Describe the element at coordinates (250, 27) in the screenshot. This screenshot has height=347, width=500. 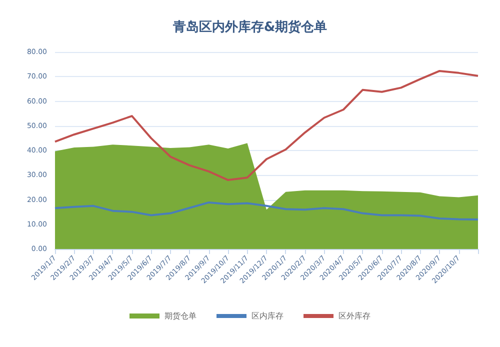
I see `chart-title: 青岛区内外库存&期货仓单` at that location.